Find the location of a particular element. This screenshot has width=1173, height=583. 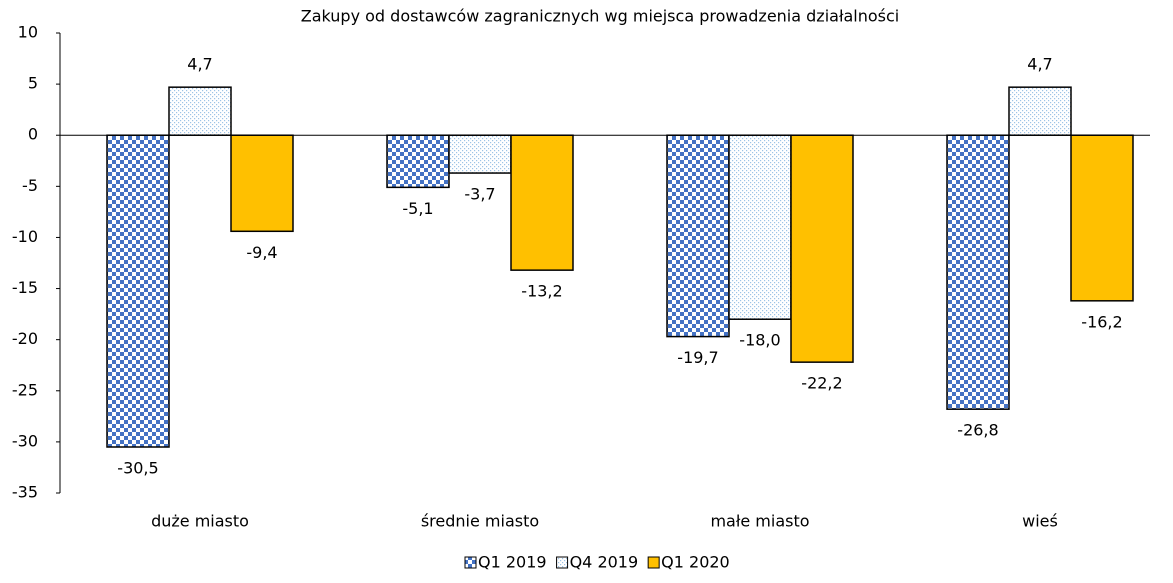

x-tick-label: średnie miasto is located at coordinates (480, 521).